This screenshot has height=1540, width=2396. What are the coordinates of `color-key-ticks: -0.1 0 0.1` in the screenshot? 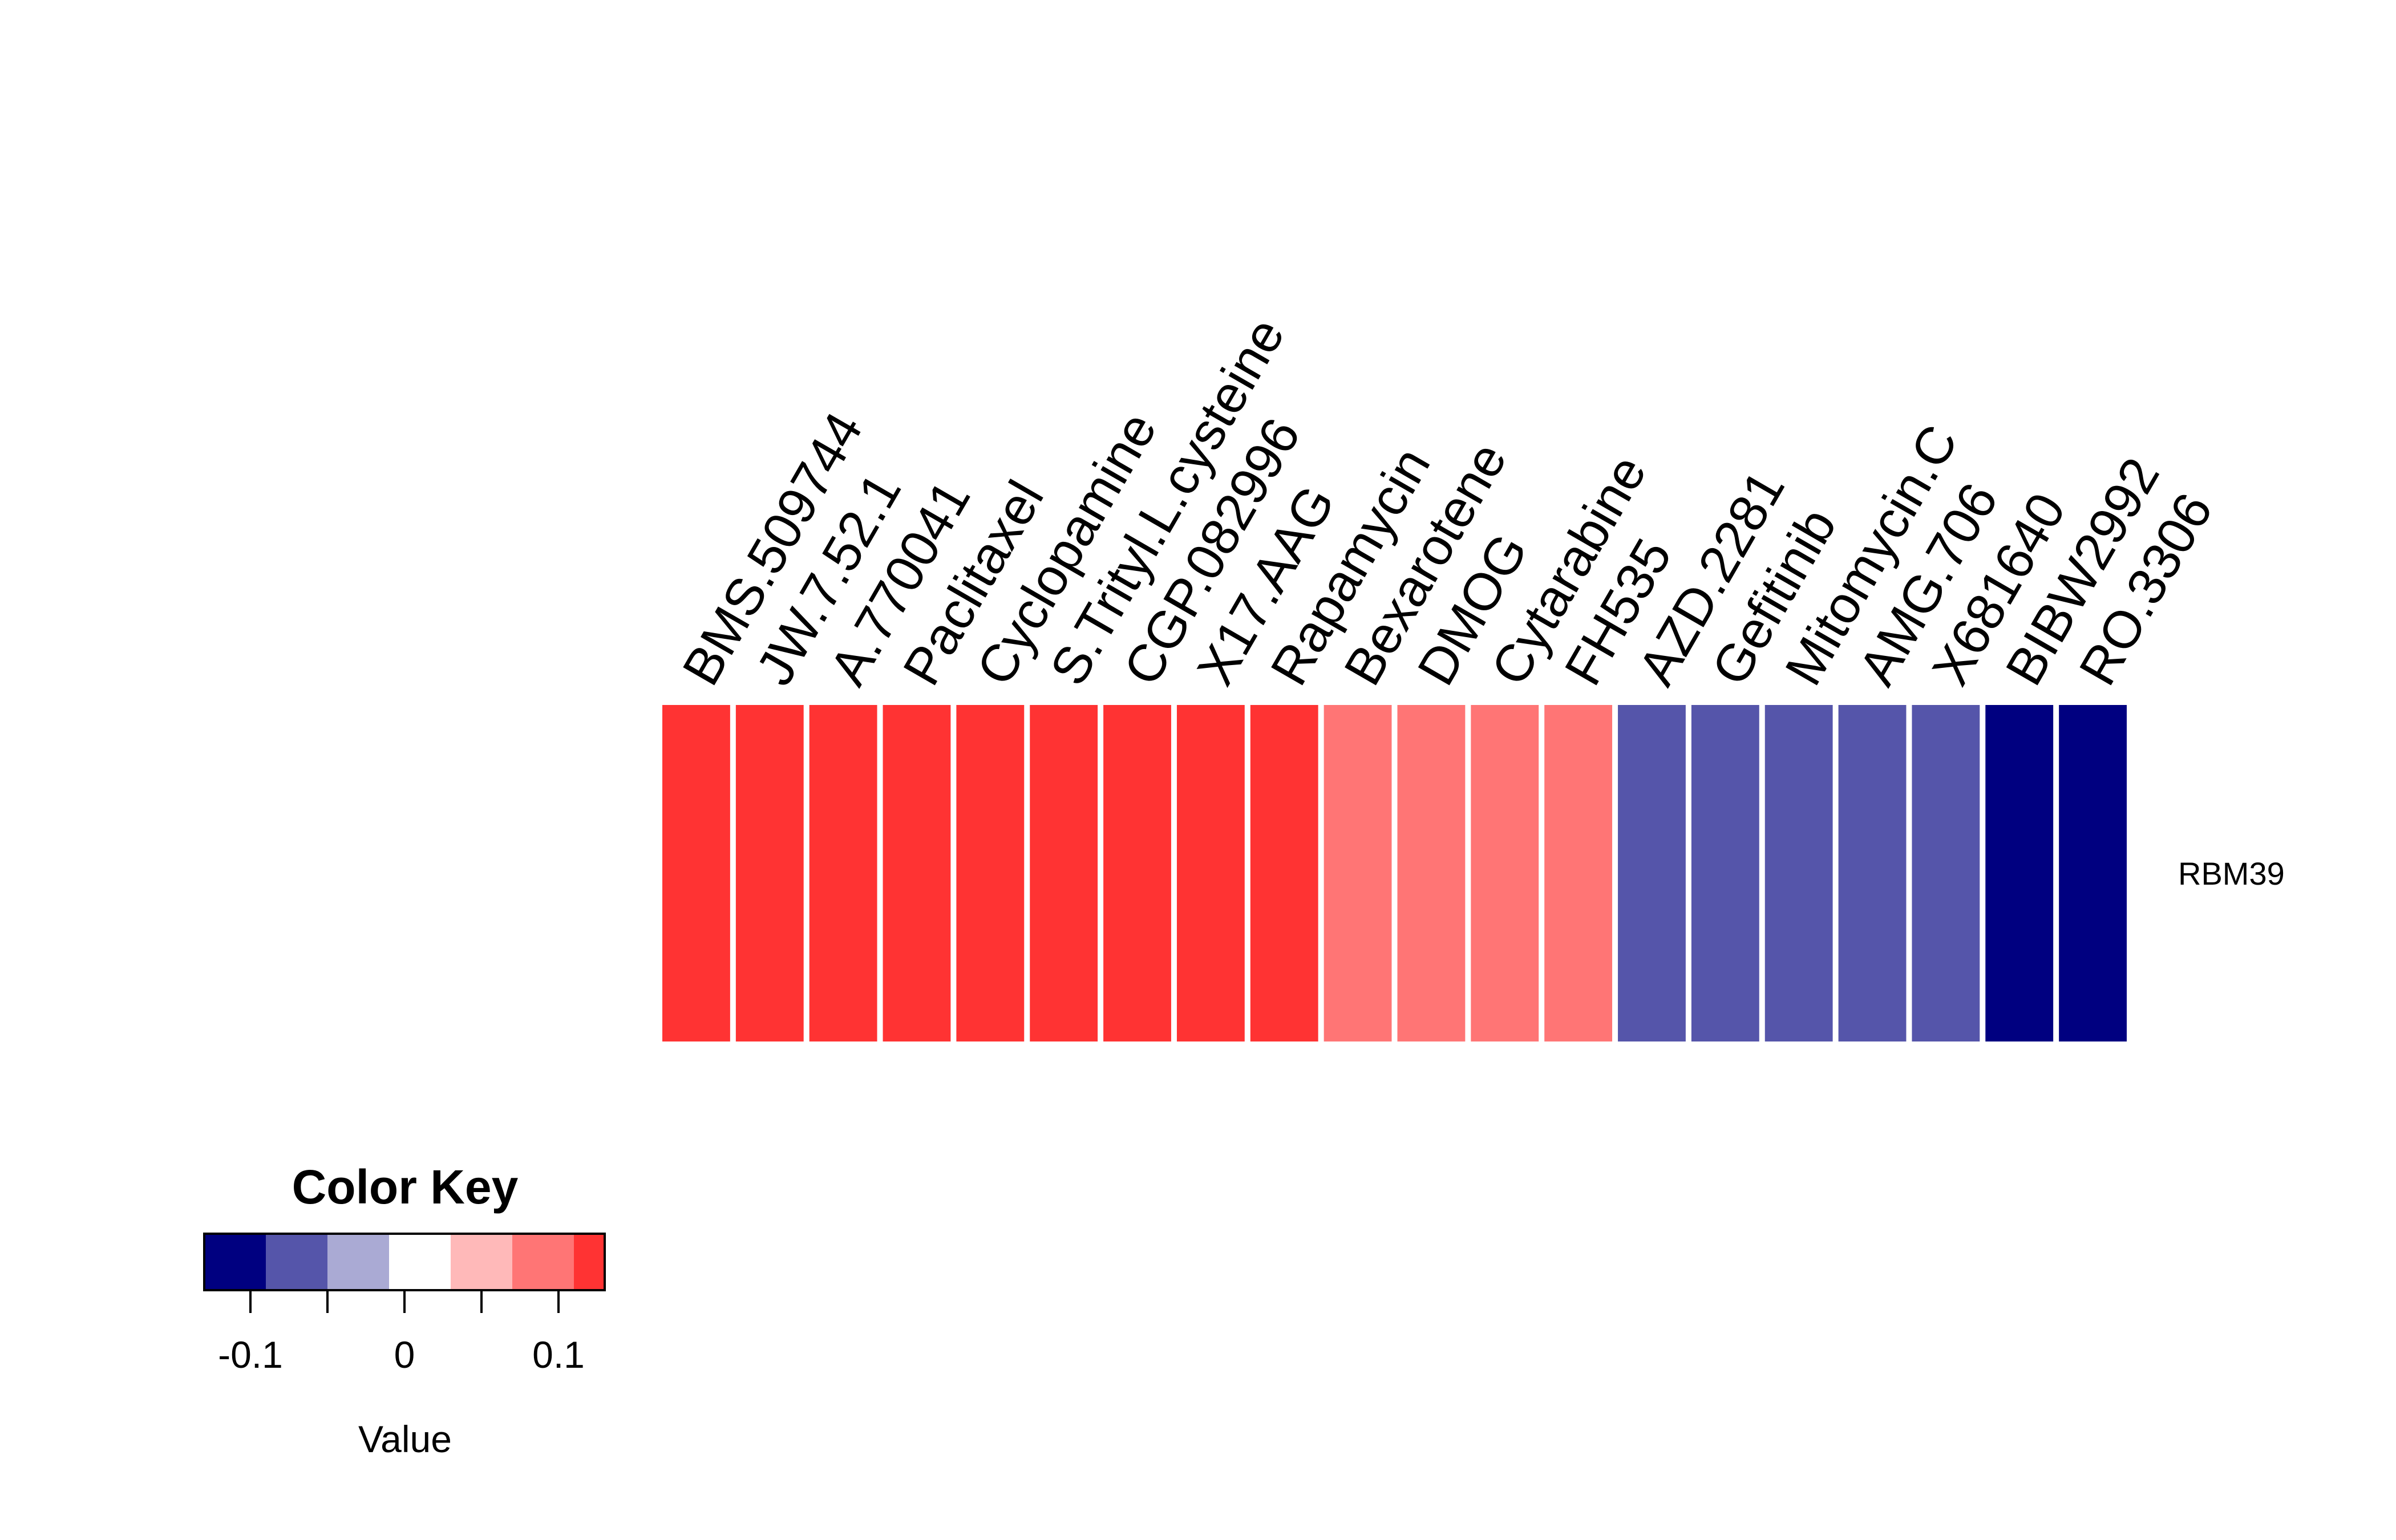 It's located at (401, 1333).